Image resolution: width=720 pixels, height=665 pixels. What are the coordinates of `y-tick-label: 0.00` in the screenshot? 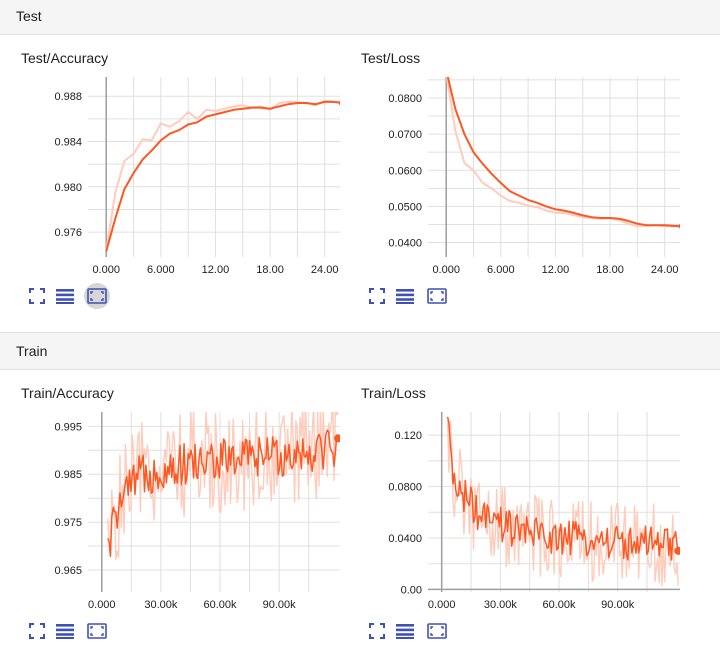 It's located at (411, 590).